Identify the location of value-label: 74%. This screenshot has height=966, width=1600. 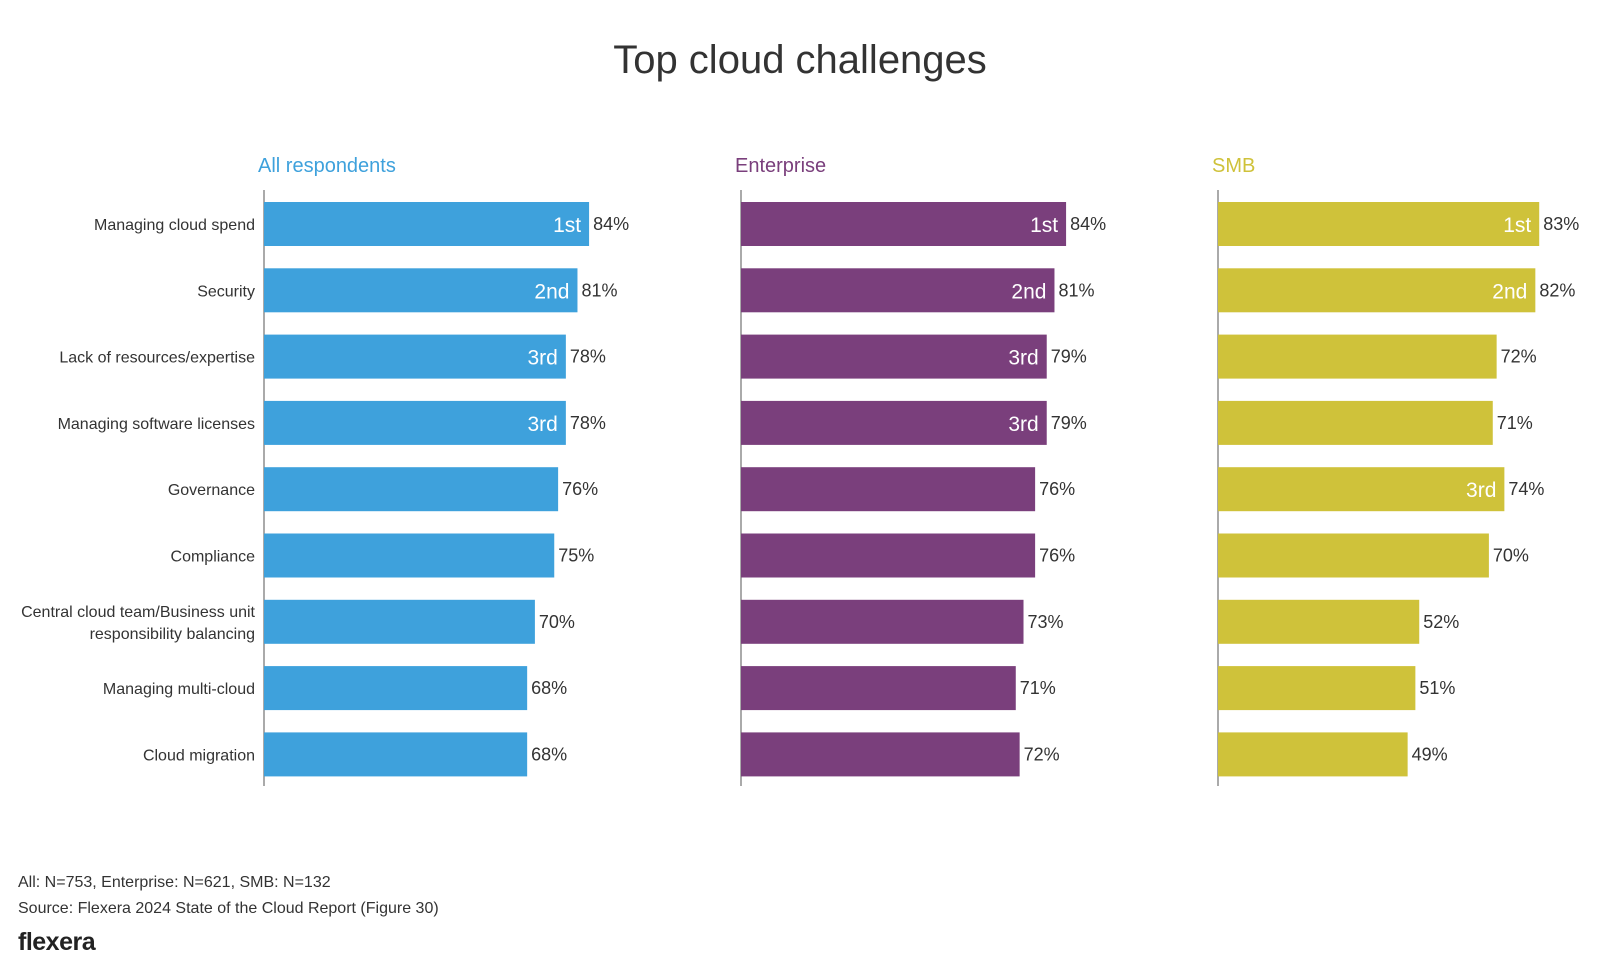
(1526, 489).